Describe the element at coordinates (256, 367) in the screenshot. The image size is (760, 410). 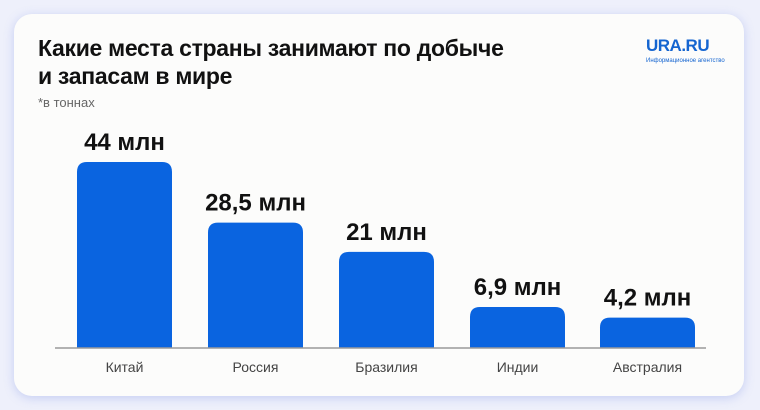
I see `category-label: Россия` at that location.